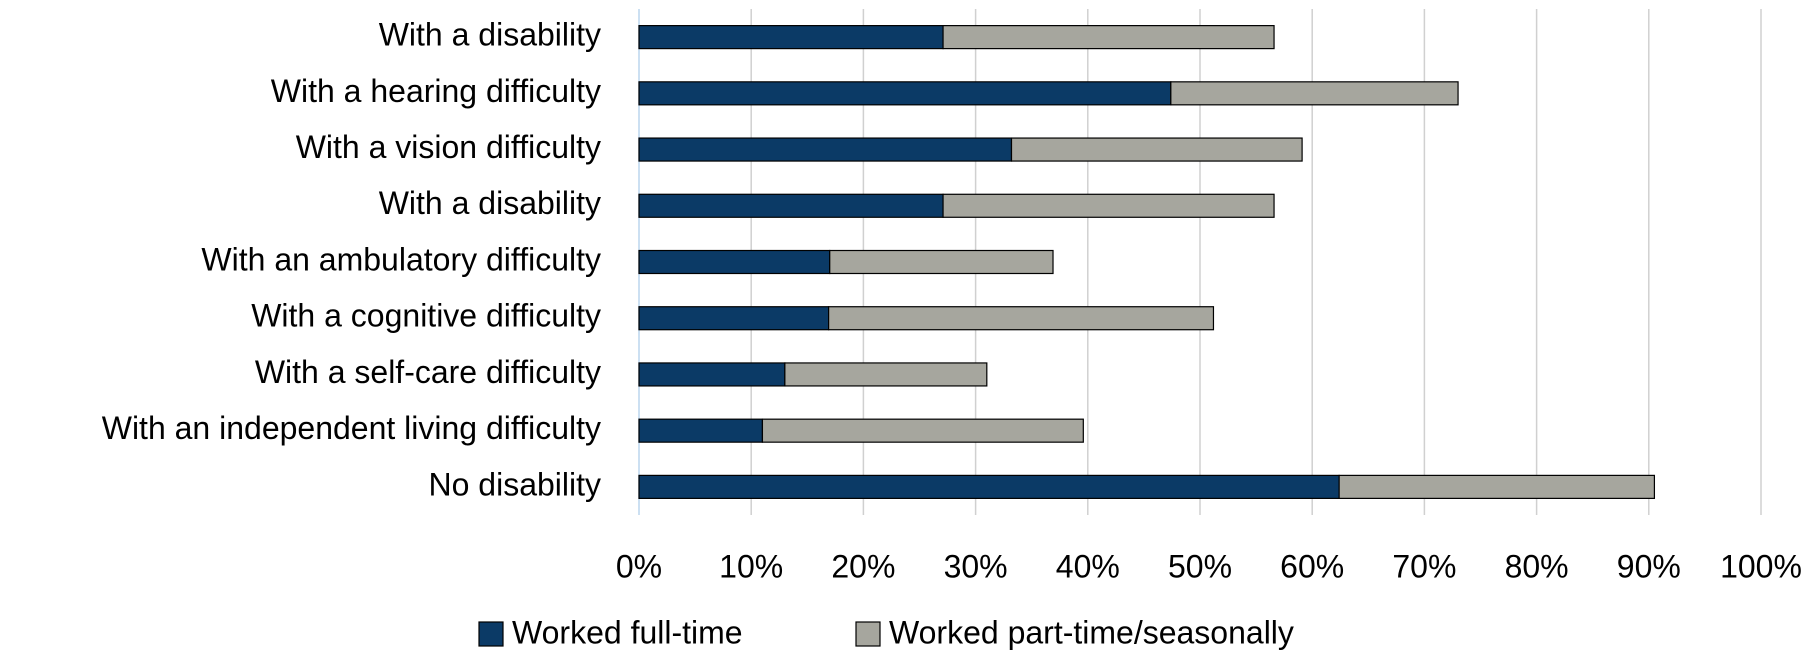  What do you see at coordinates (426, 316) in the screenshot?
I see `y-tick-label: With a cognitive difficulty` at bounding box center [426, 316].